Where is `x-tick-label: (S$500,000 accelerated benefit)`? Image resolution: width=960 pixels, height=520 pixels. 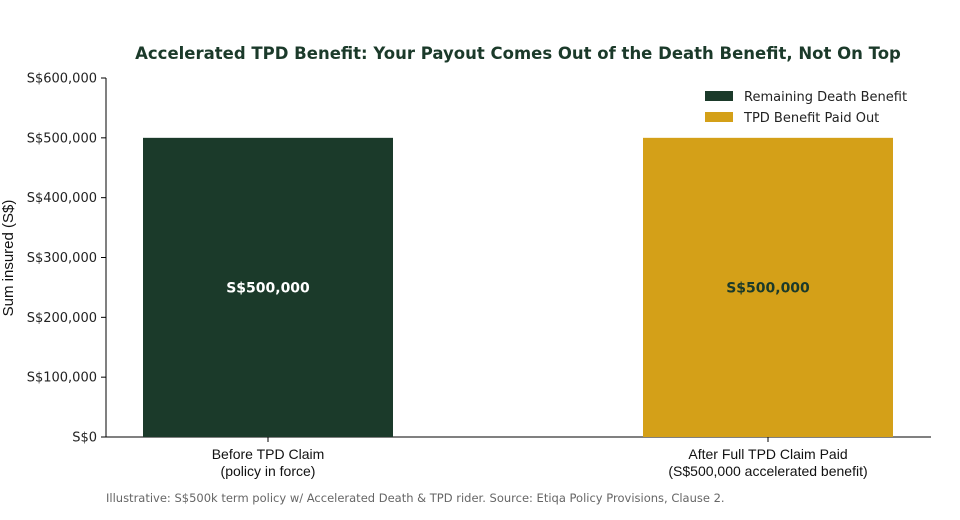
x-tick-label: (S$500,000 accelerated benefit) is located at coordinates (767, 471).